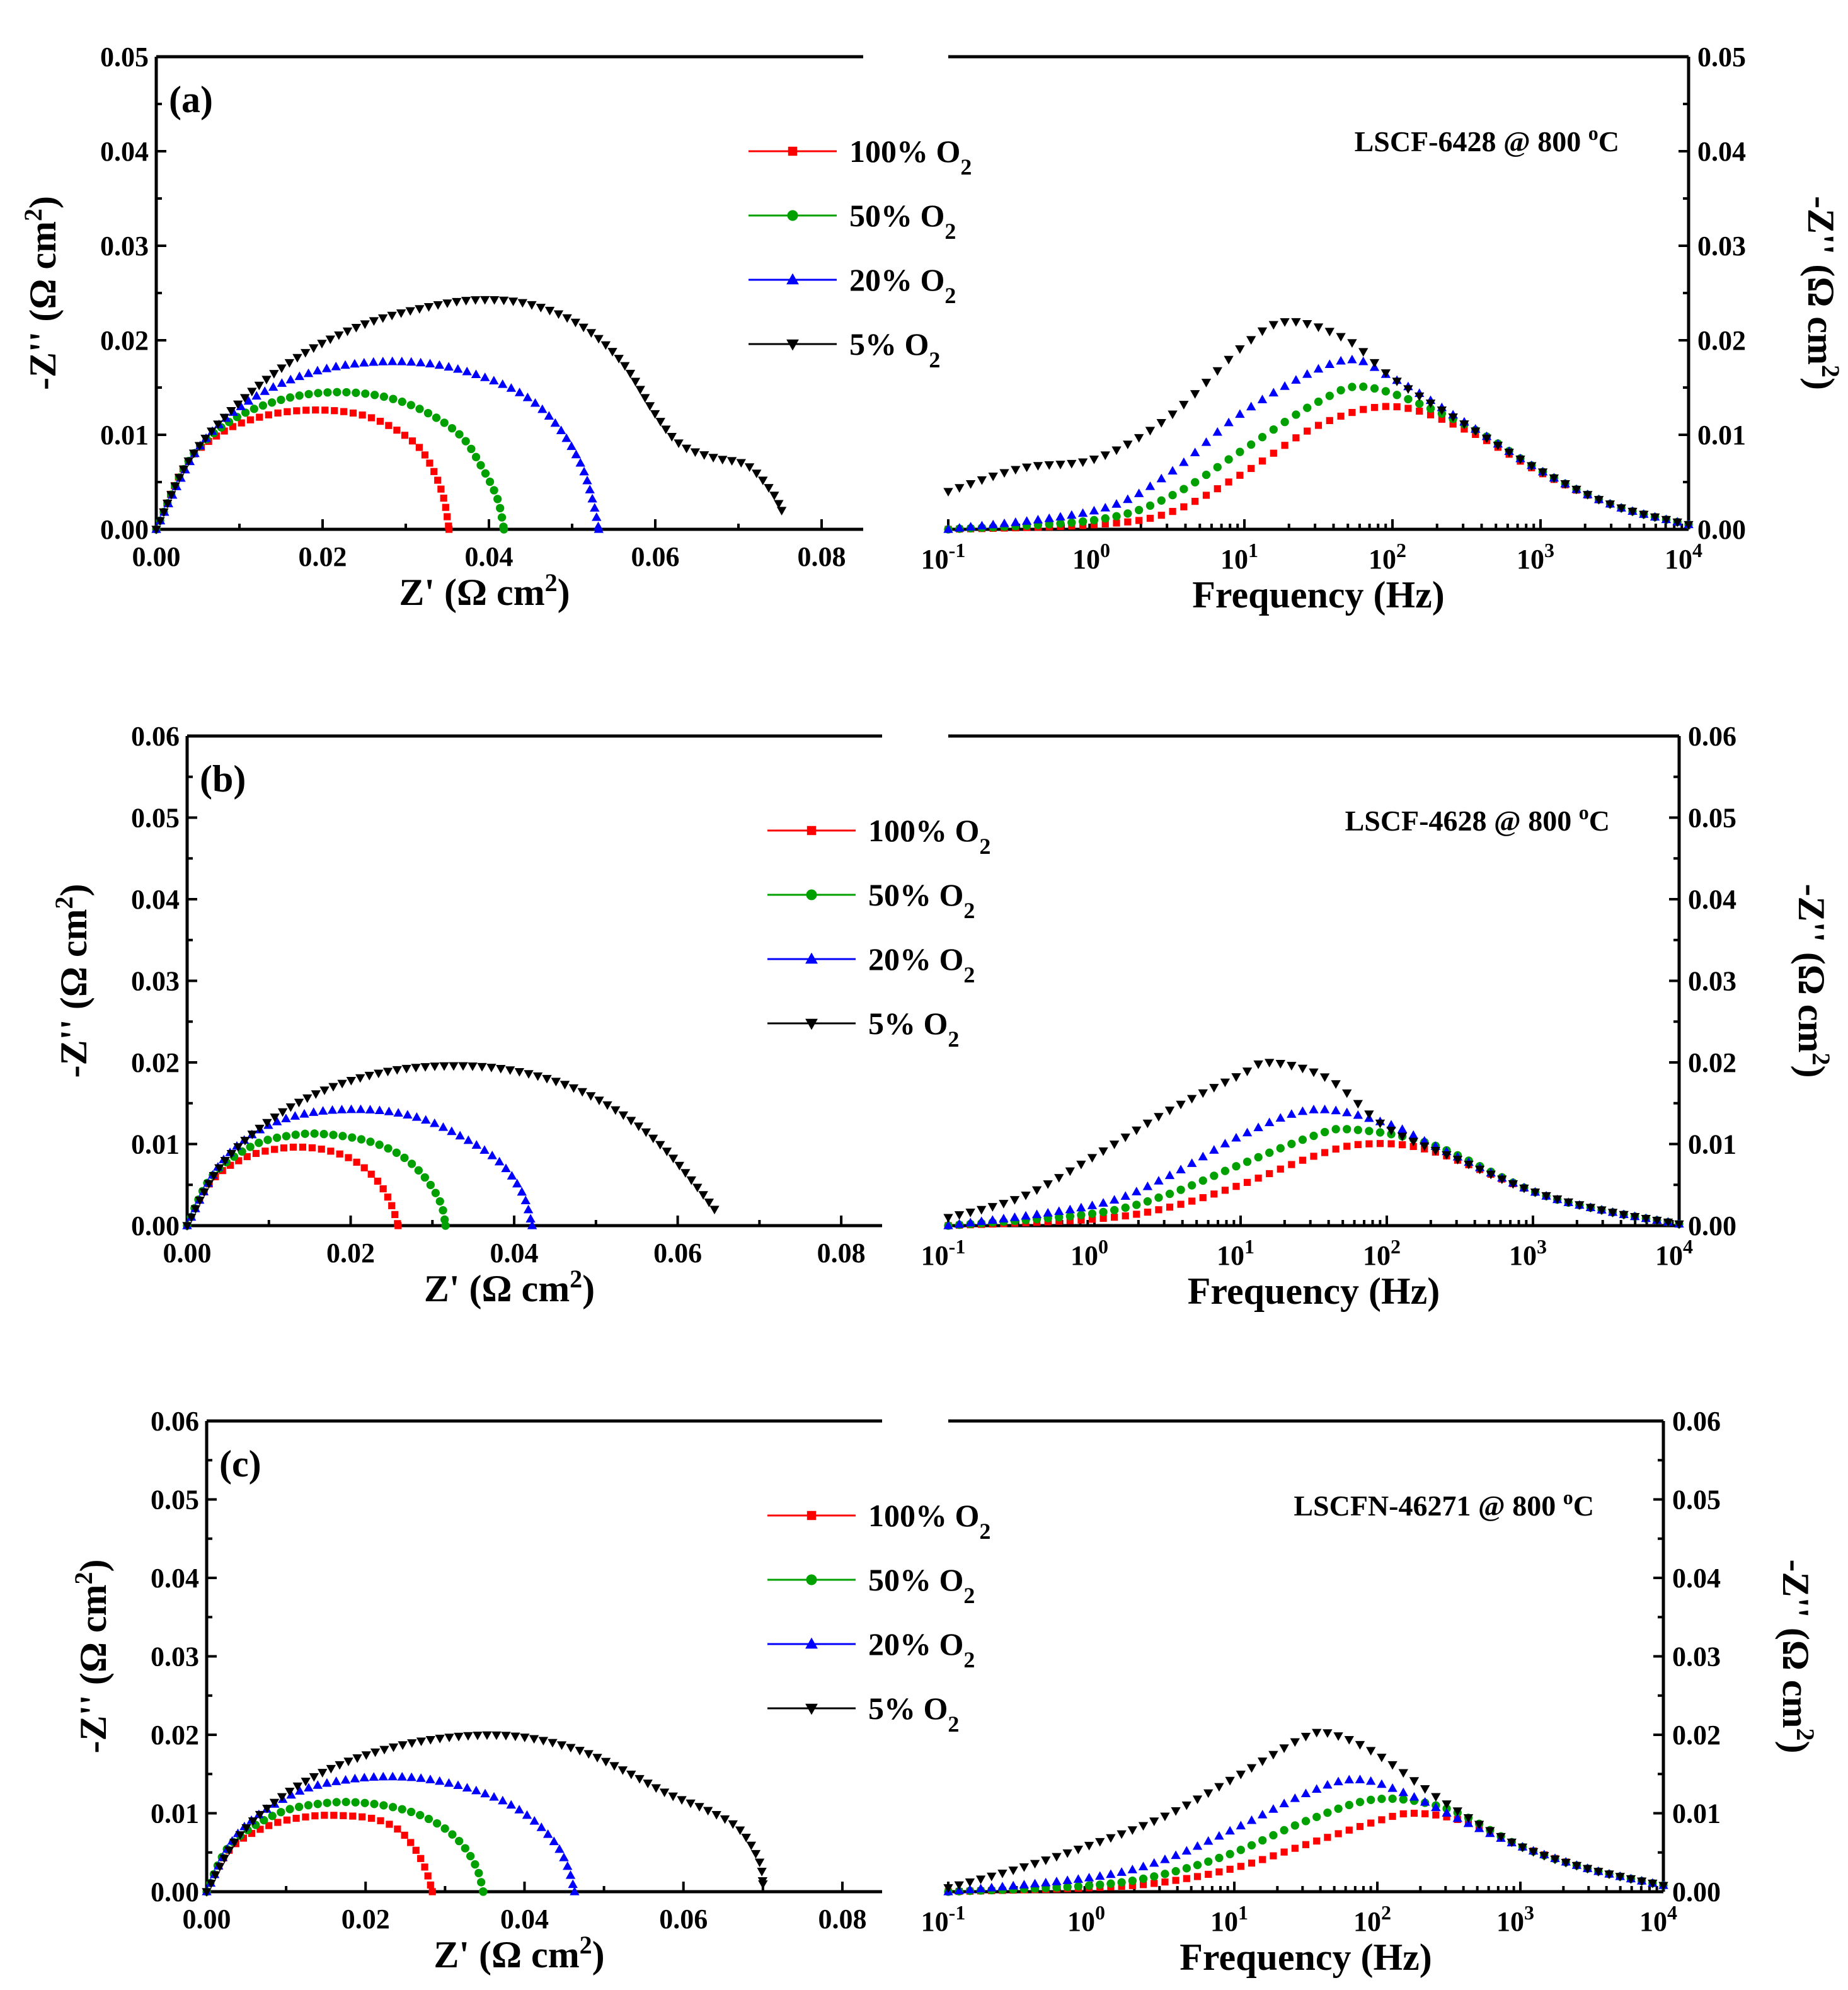 The image size is (1848, 1990). What do you see at coordinates (1444, 1504) in the screenshot?
I see `condition-annotation: LSCFN-46271 @ 800 oC` at bounding box center [1444, 1504].